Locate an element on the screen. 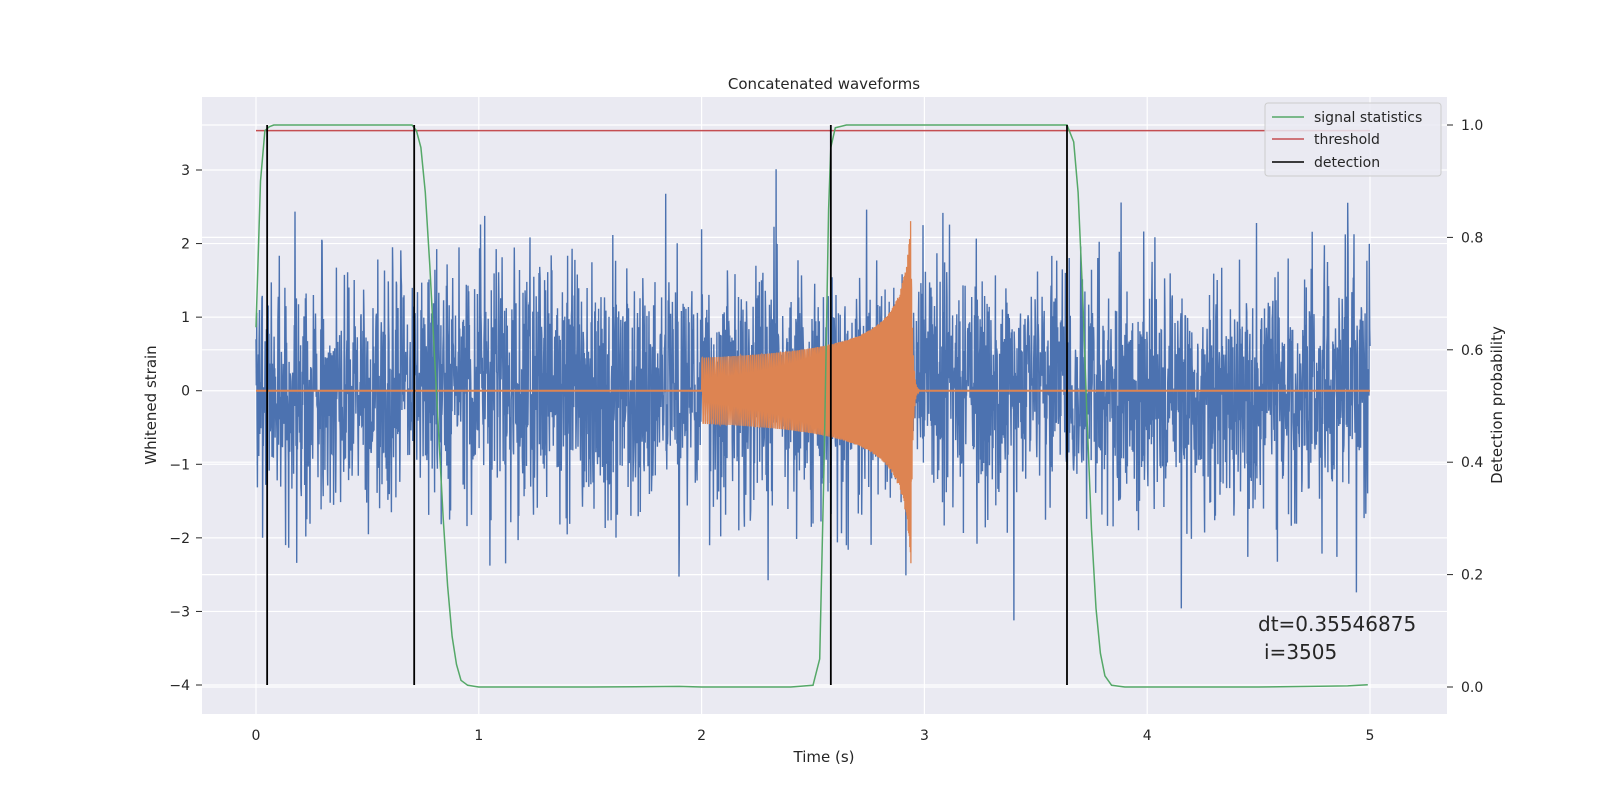 The width and height of the screenshot is (1600, 800). y-tick-label: −1 is located at coordinates (179, 465).